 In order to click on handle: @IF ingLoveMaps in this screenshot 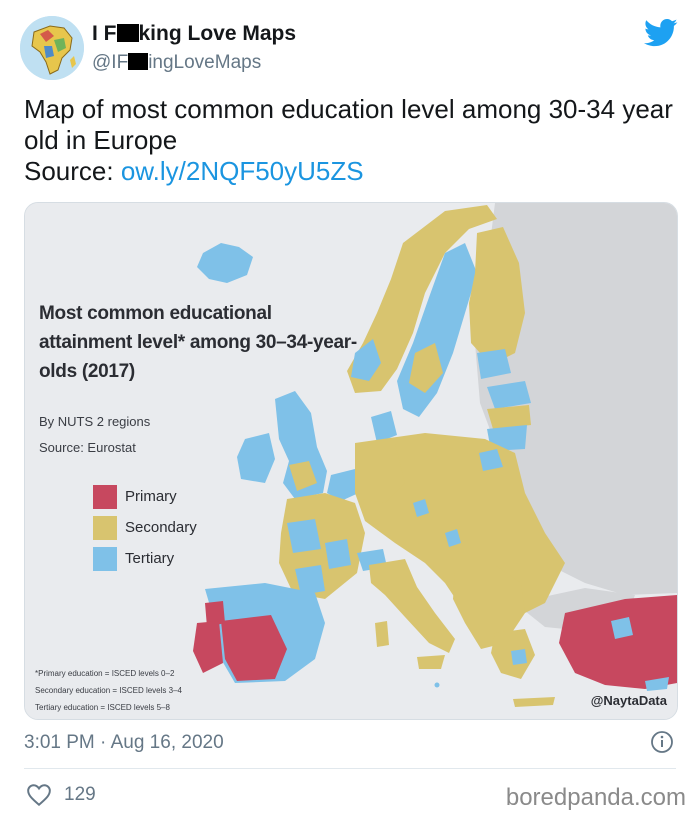, I will do `click(176, 63)`.